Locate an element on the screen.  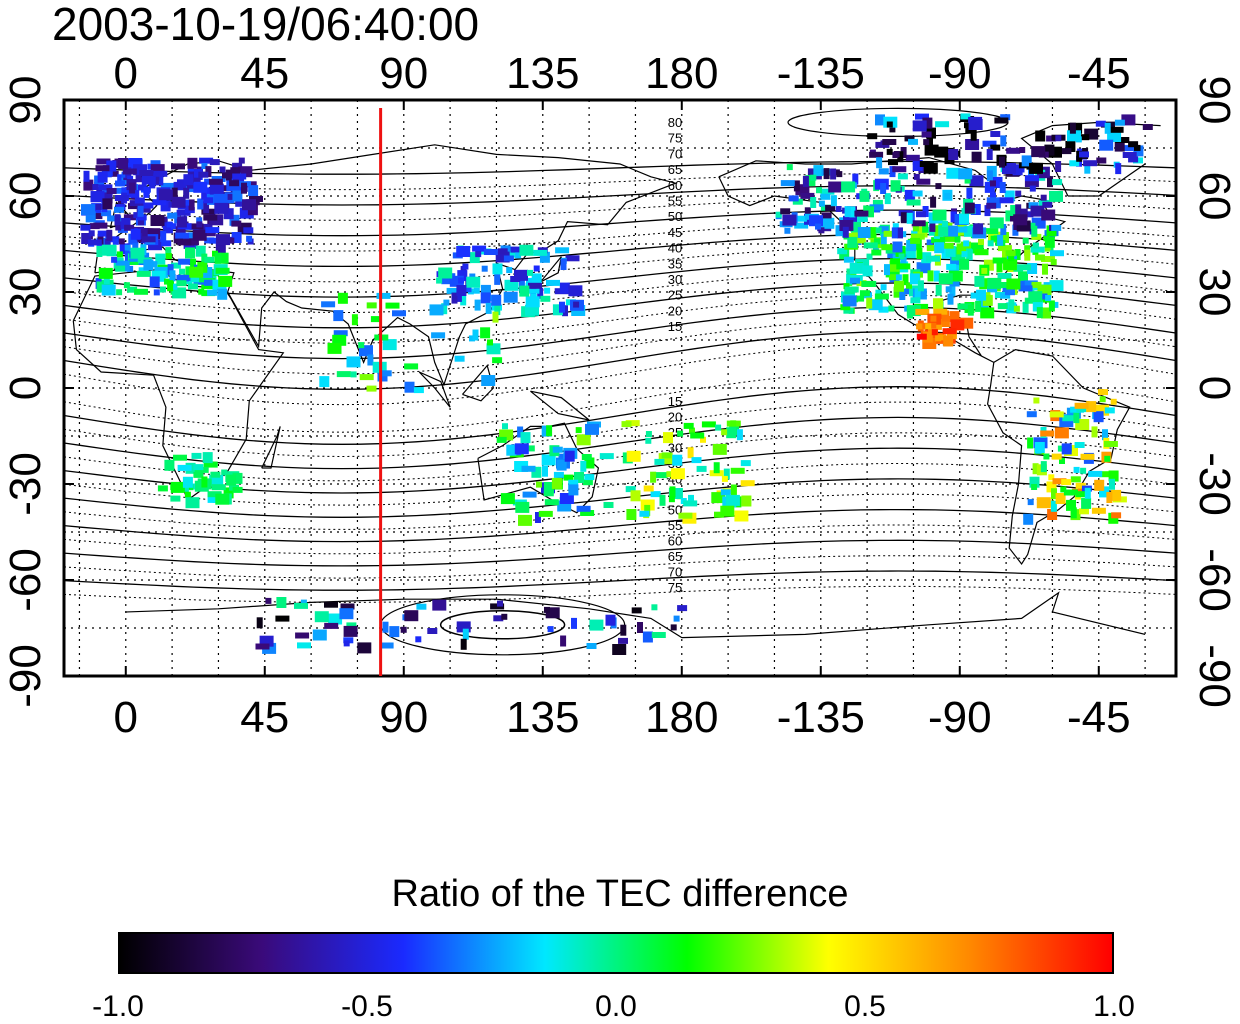
contour-label: 20 is located at coordinates (675, 310).